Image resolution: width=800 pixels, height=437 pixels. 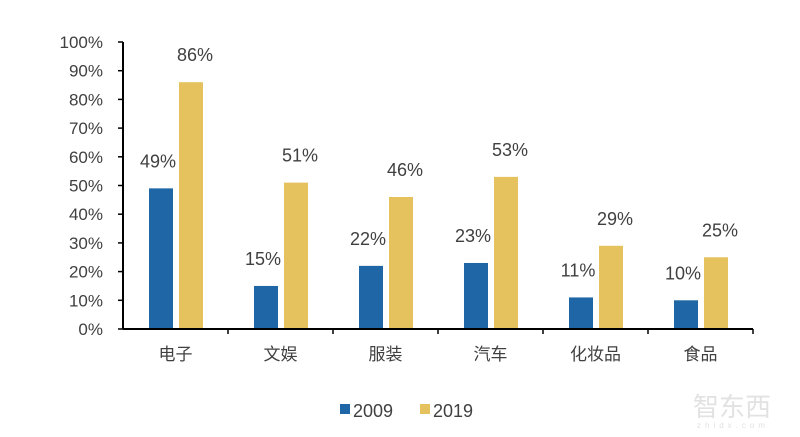 I want to click on y-tick-label: 20%, so click(x=86, y=272).